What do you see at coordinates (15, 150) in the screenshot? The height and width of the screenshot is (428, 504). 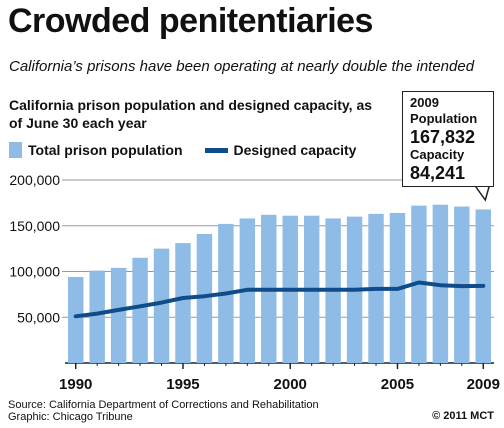 I see `legend-bar-swatch` at bounding box center [15, 150].